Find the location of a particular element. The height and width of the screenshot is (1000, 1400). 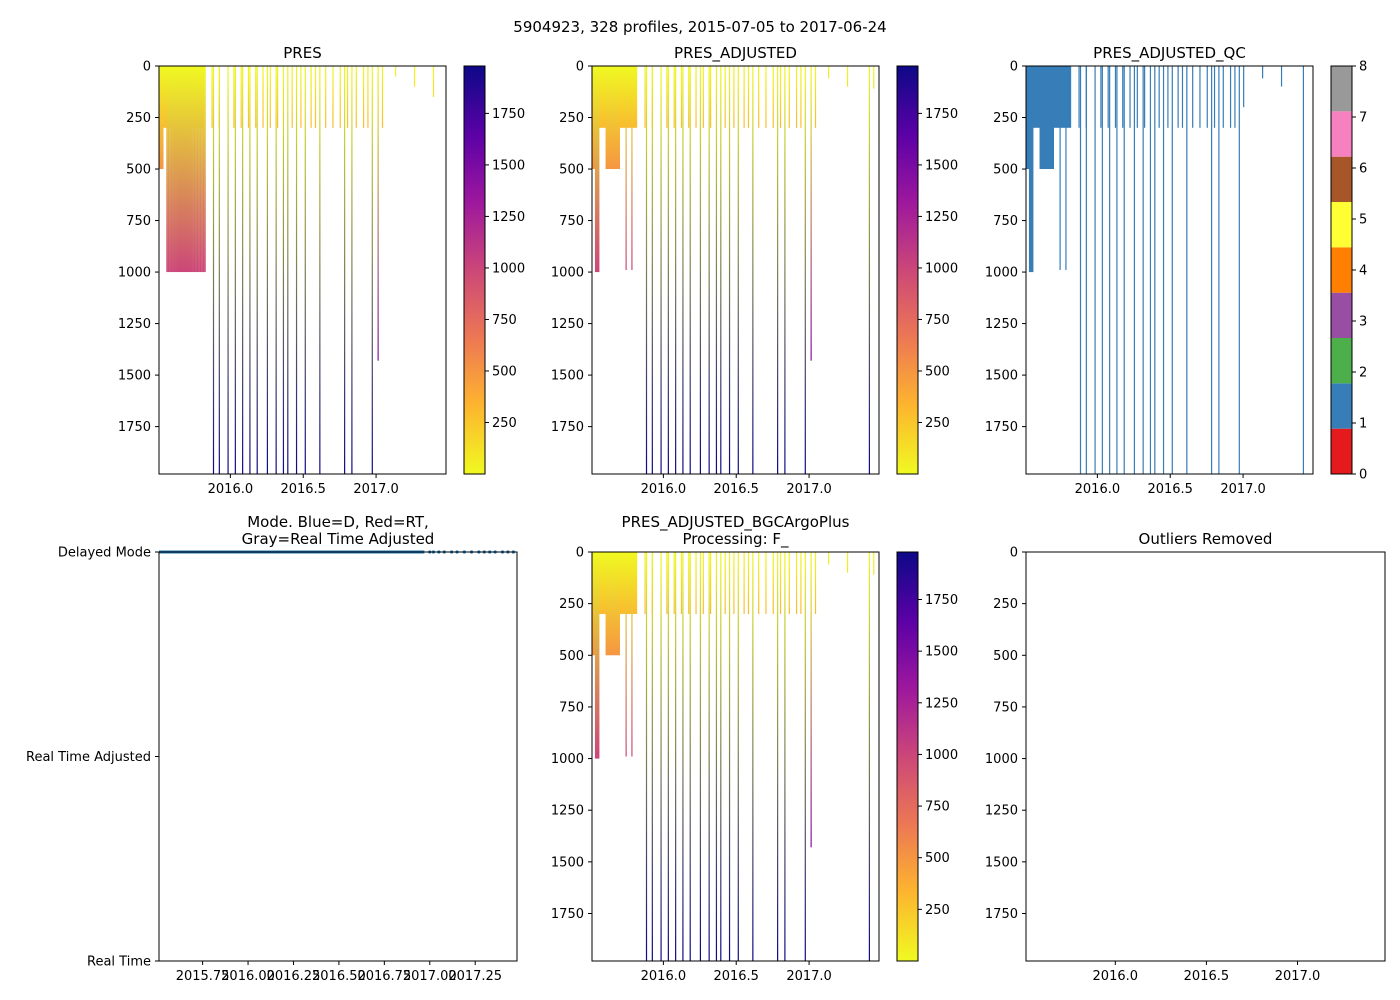

y-tick-label: 250 is located at coordinates (1005, 604).